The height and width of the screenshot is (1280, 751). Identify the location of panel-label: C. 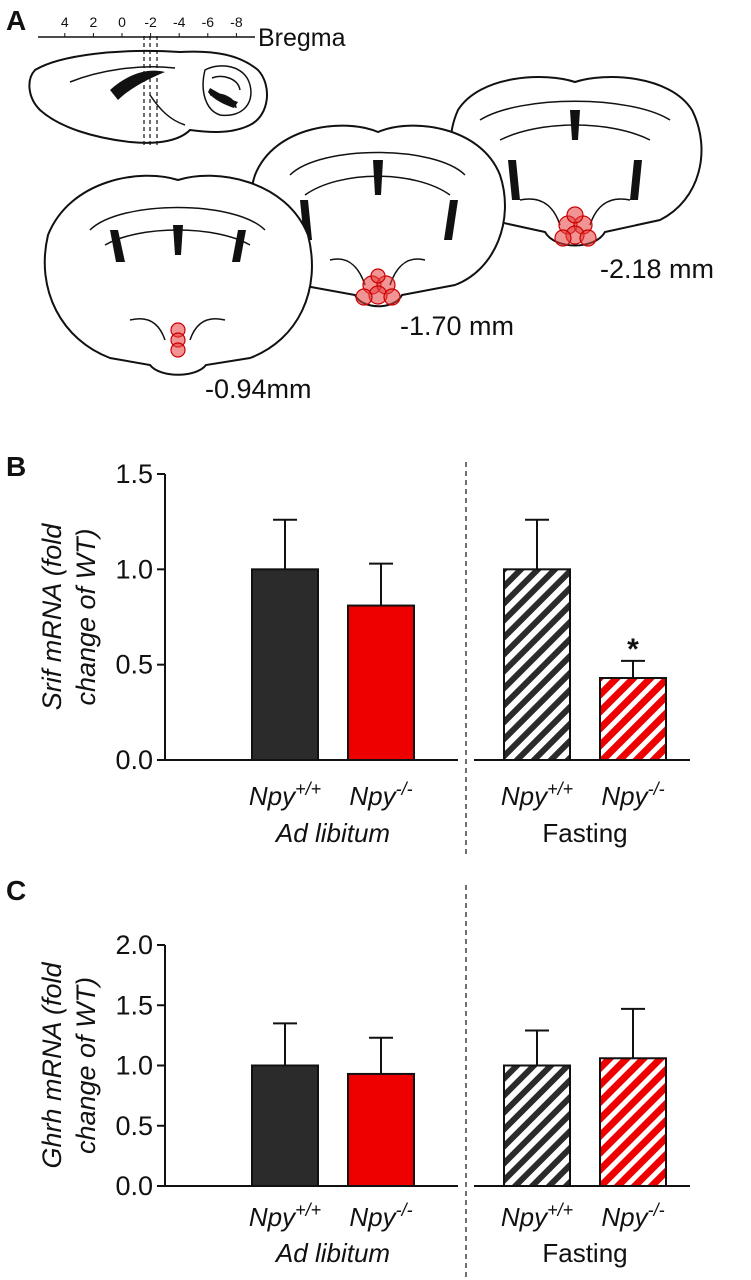
(16, 890).